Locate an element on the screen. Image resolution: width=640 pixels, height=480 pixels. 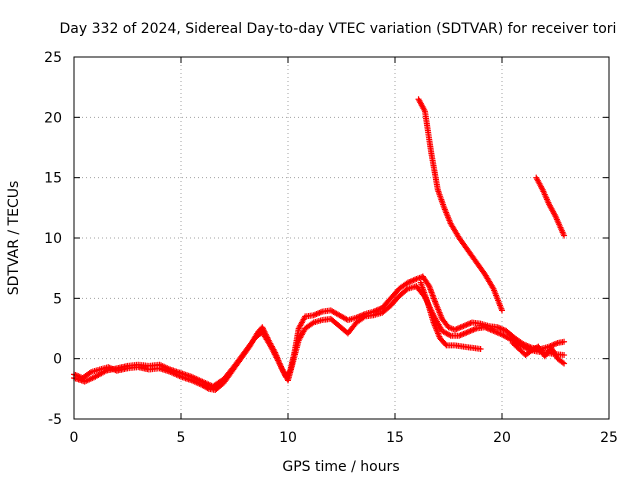
x-tick-label: 5 is located at coordinates (181, 438).